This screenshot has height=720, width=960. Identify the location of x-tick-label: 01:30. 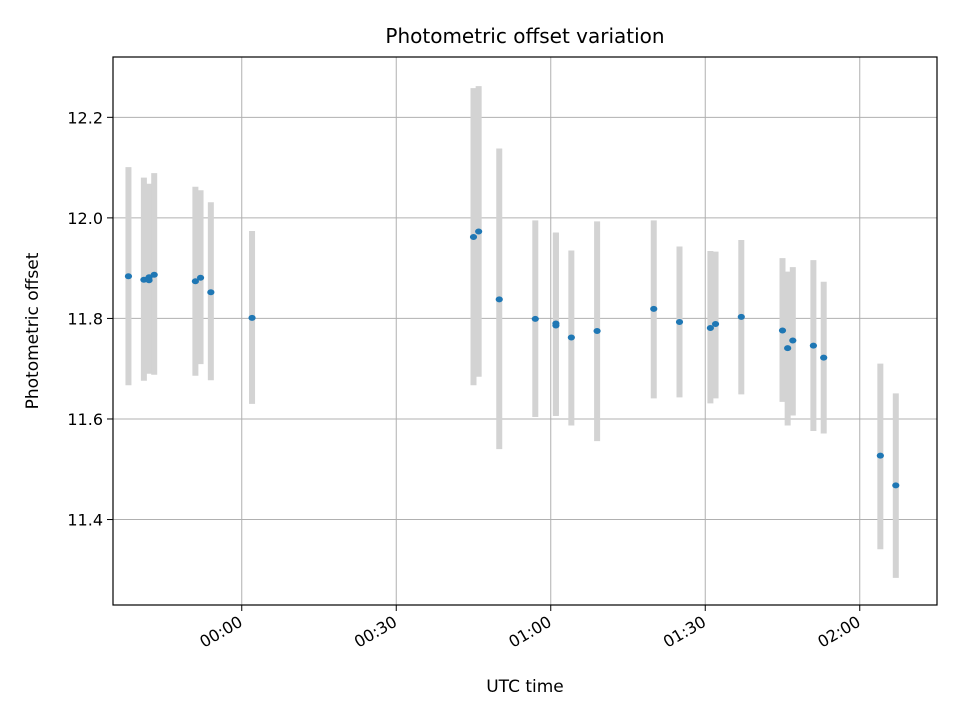
(684, 632).